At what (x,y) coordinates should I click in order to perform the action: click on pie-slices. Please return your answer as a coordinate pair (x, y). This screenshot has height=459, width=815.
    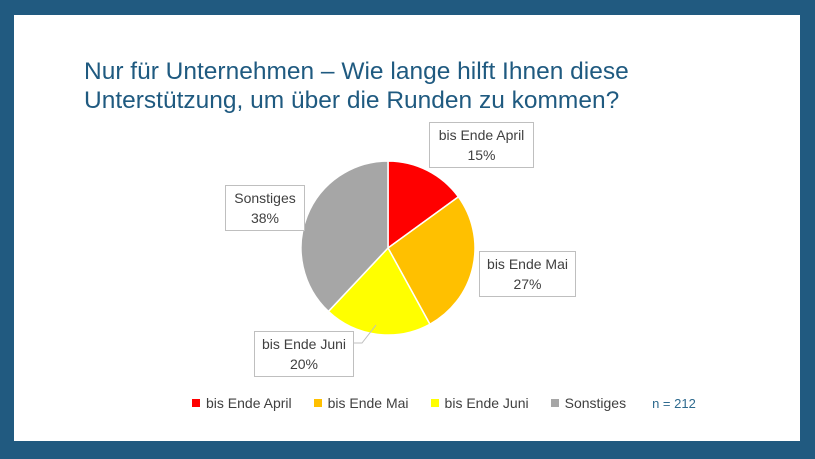
    Looking at the image, I should click on (388, 248).